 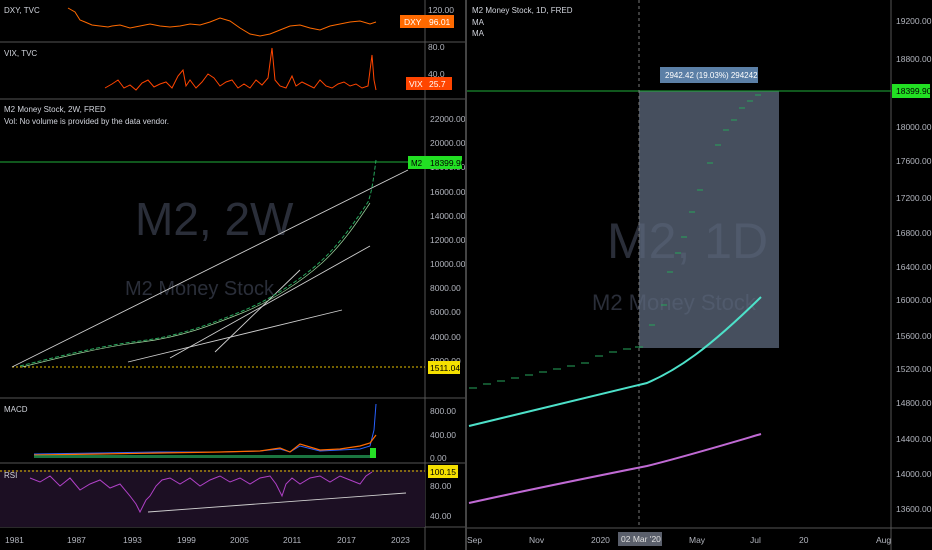 I want to click on right-price-badge, so click(x=911, y=91).